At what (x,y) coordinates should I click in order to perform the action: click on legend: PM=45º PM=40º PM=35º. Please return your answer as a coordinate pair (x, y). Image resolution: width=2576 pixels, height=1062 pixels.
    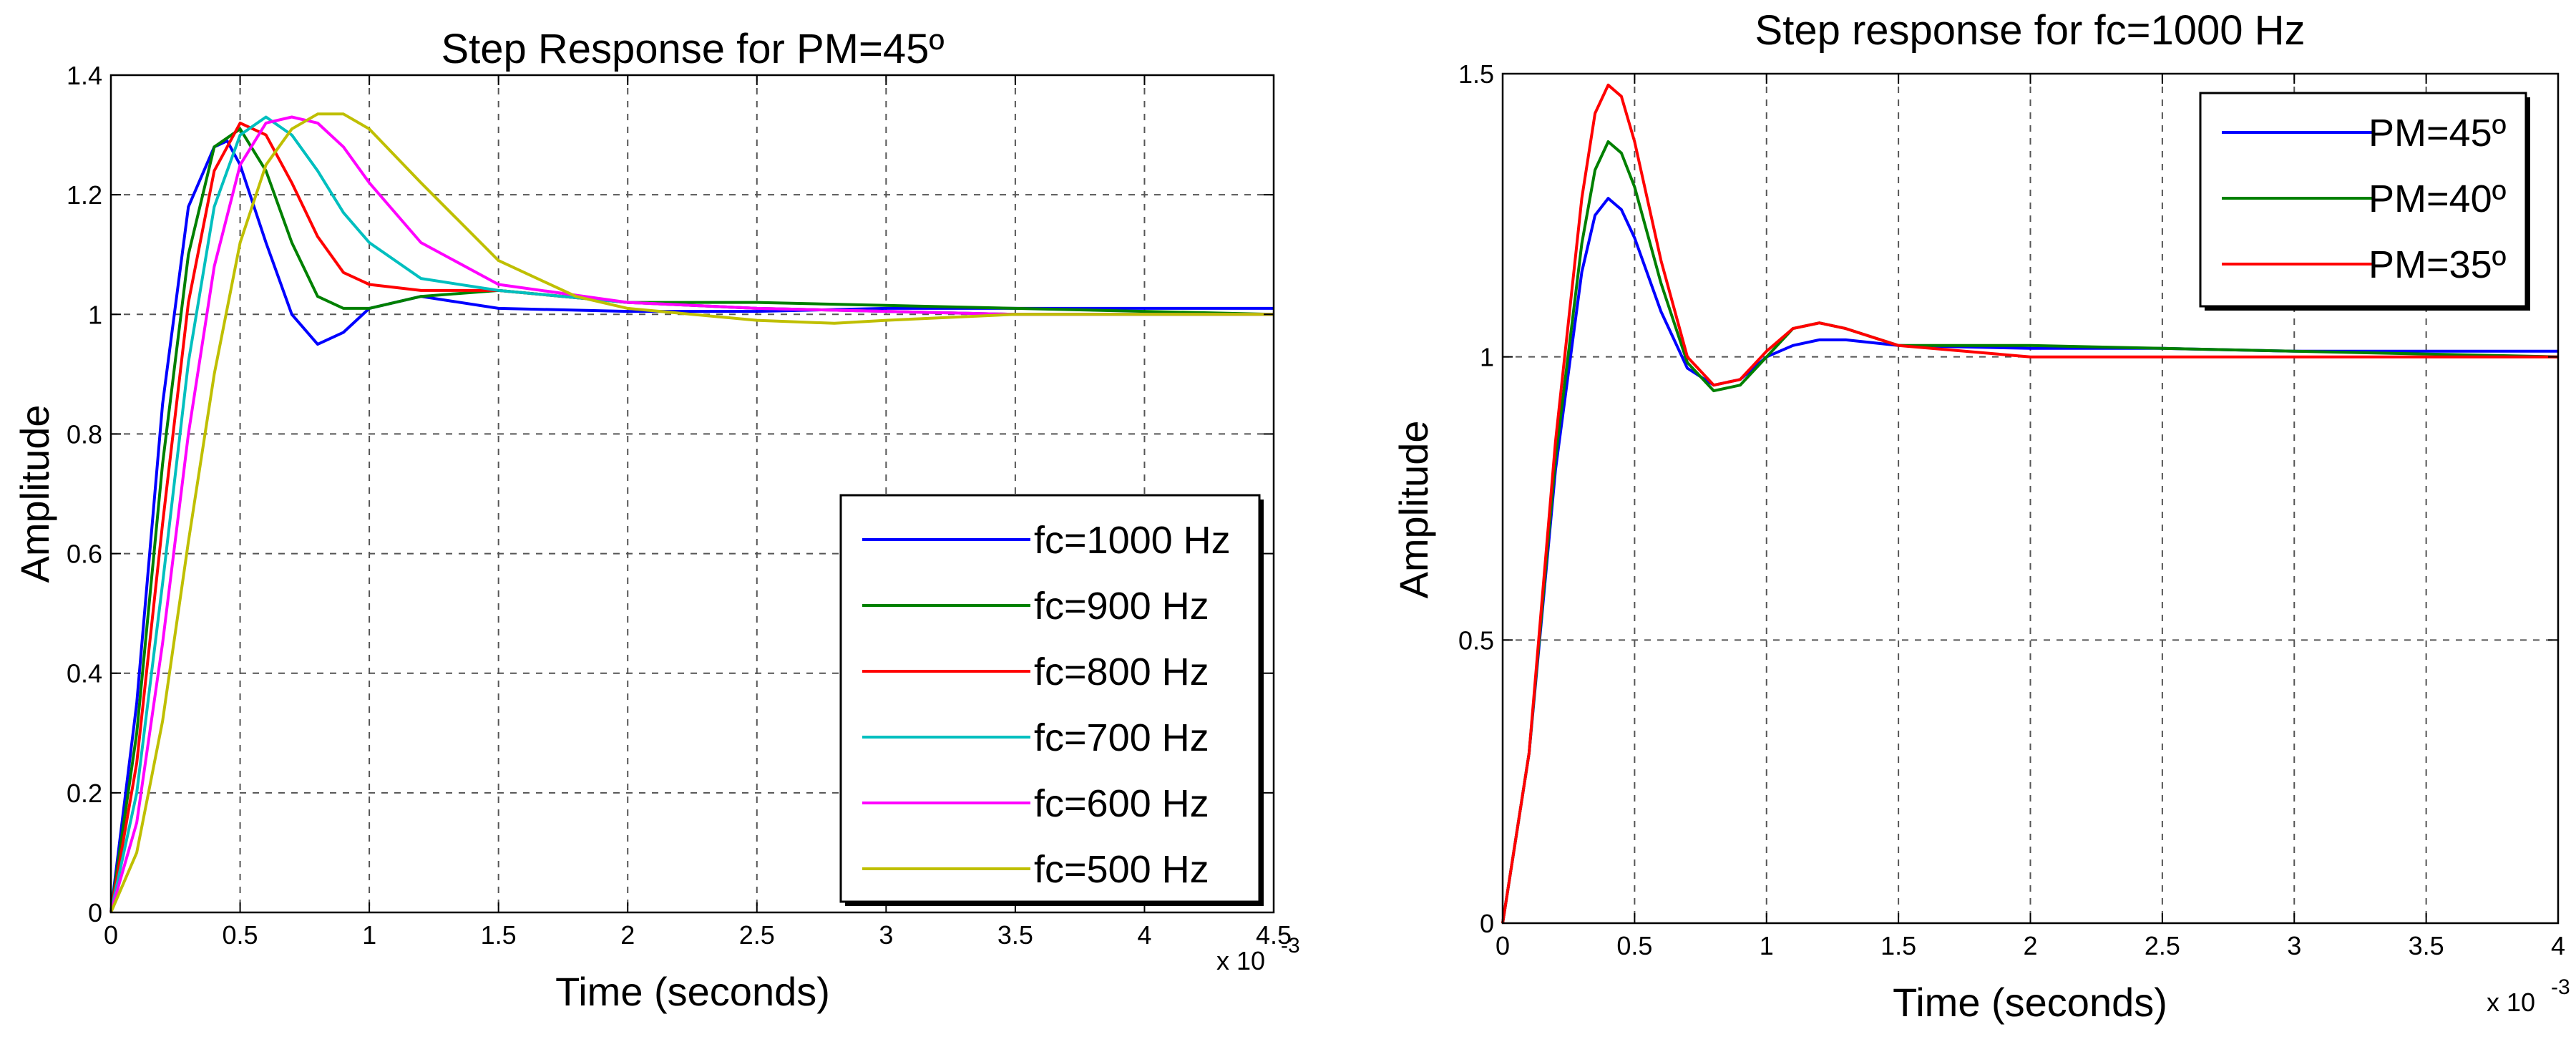
    Looking at the image, I should click on (2364, 201).